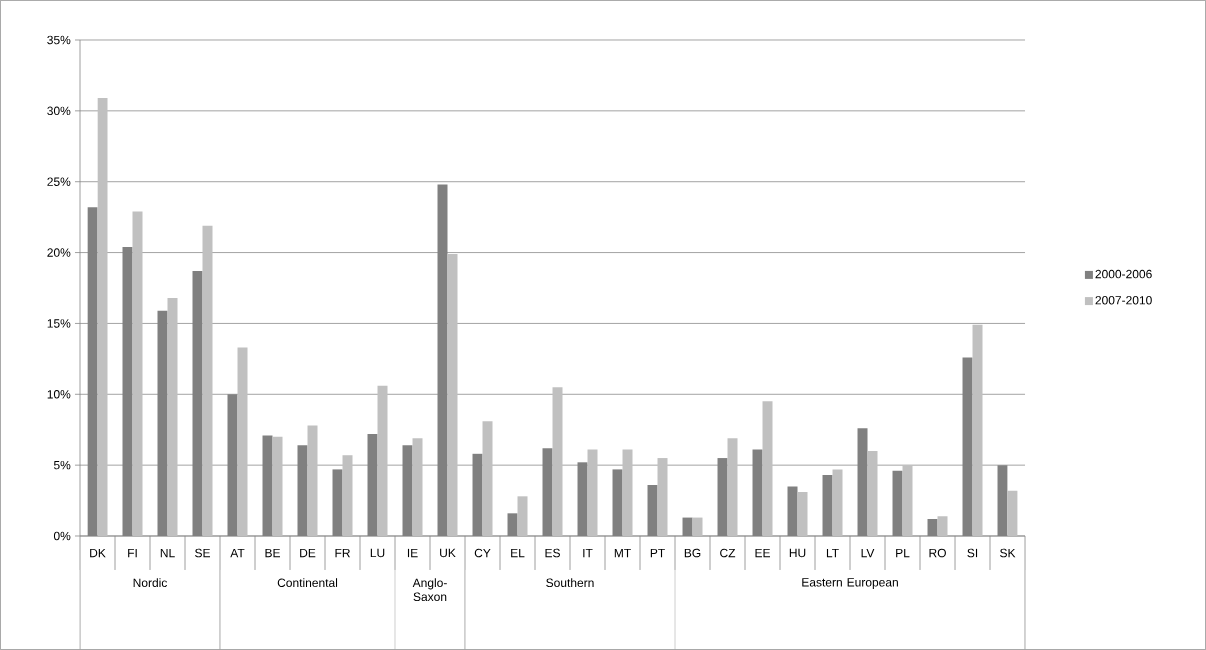  What do you see at coordinates (308, 553) in the screenshot?
I see `x-tick-label: DE` at bounding box center [308, 553].